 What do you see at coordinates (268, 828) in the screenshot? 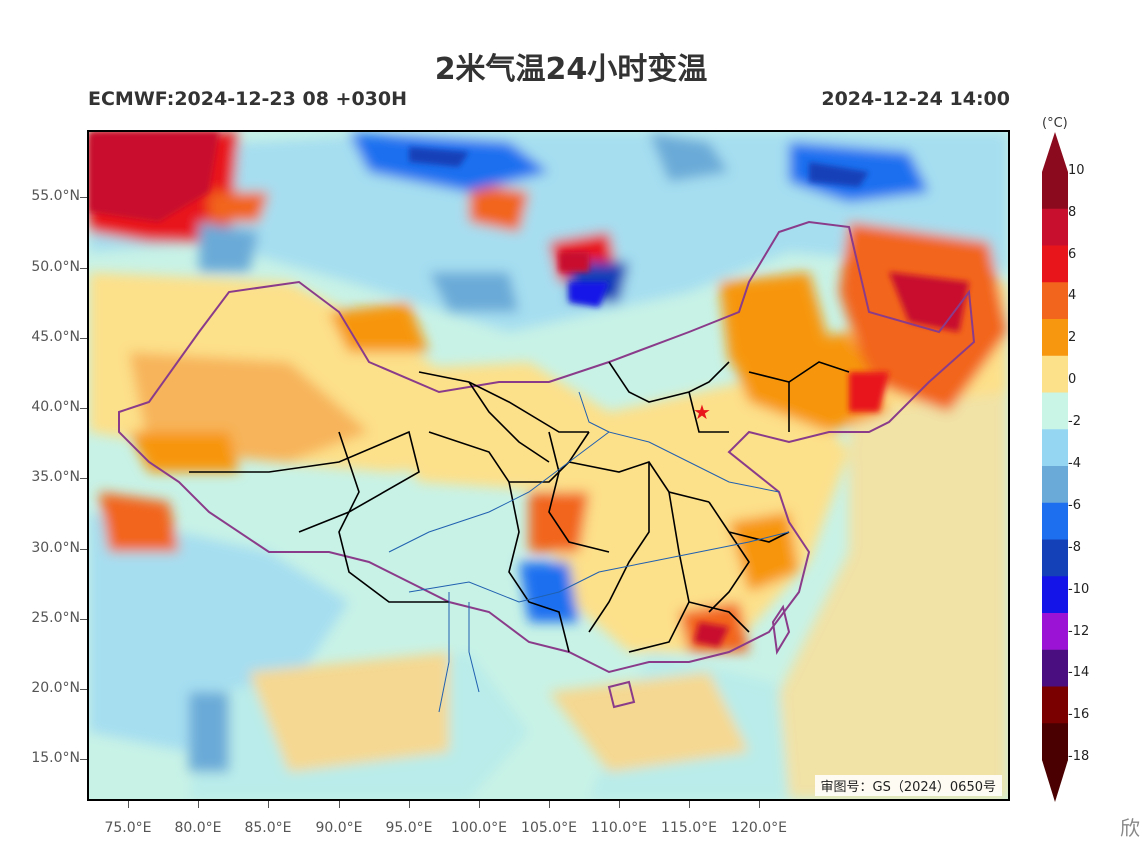
I see `lon-label: 85.0°E` at bounding box center [268, 828].